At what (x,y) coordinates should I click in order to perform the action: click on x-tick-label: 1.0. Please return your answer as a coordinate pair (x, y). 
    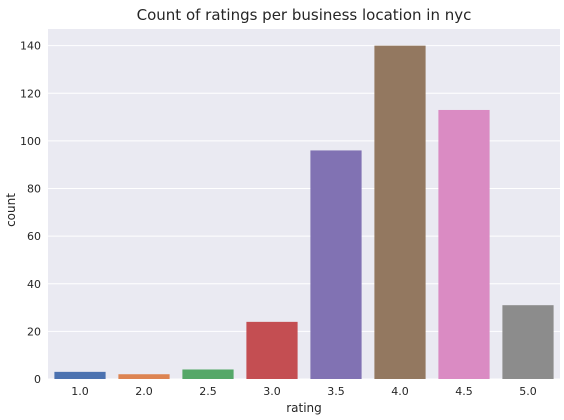
    Looking at the image, I should click on (80, 391).